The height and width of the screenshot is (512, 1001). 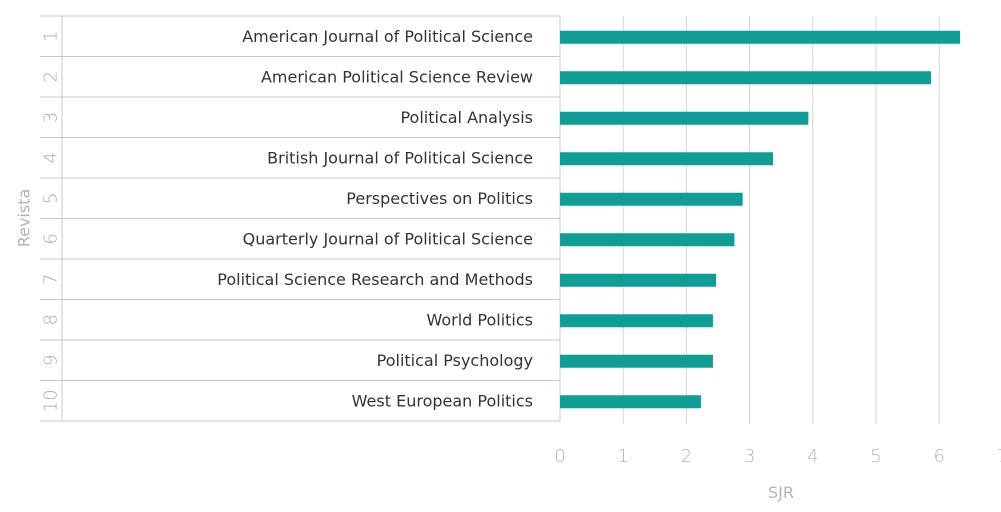 I want to click on category-label: Political Analysis, so click(x=466, y=117).